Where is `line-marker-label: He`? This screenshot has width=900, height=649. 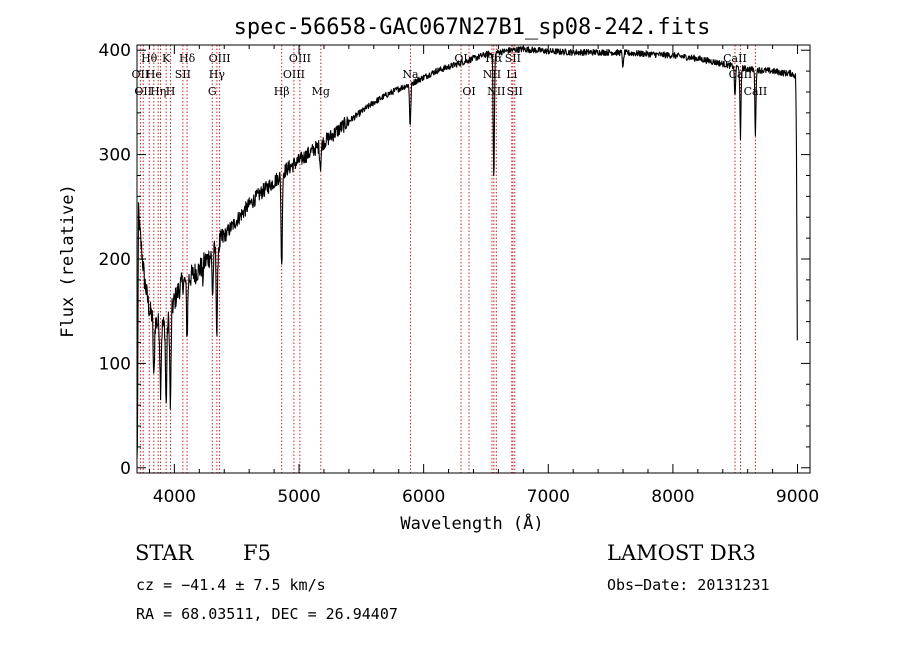
line-marker-label: He is located at coordinates (154, 74).